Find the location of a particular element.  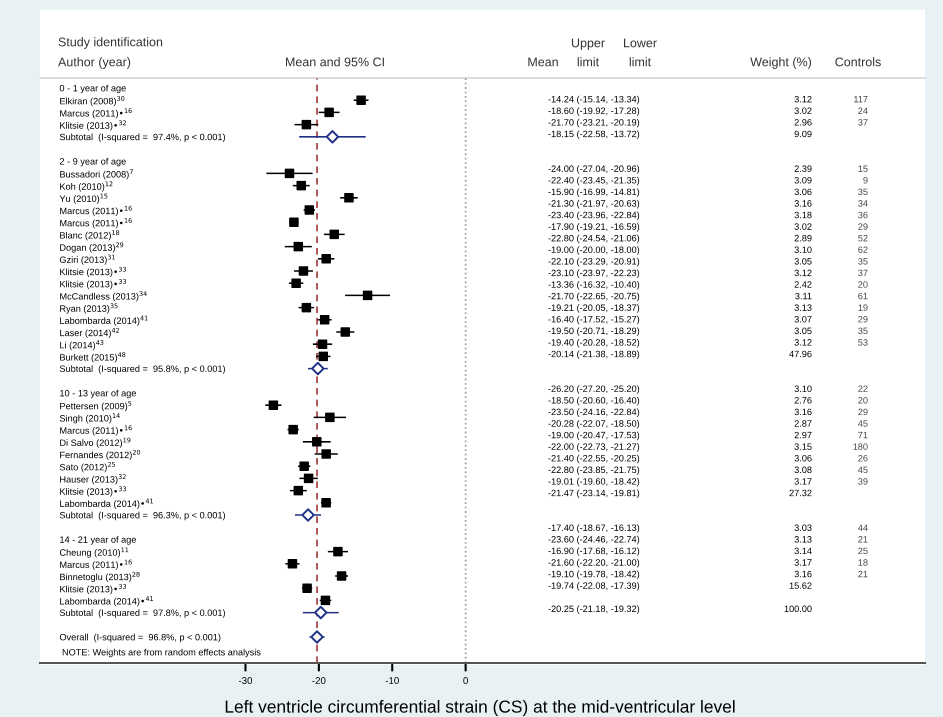

y-tick-label: 0 - 1 year of age is located at coordinates (93, 89).